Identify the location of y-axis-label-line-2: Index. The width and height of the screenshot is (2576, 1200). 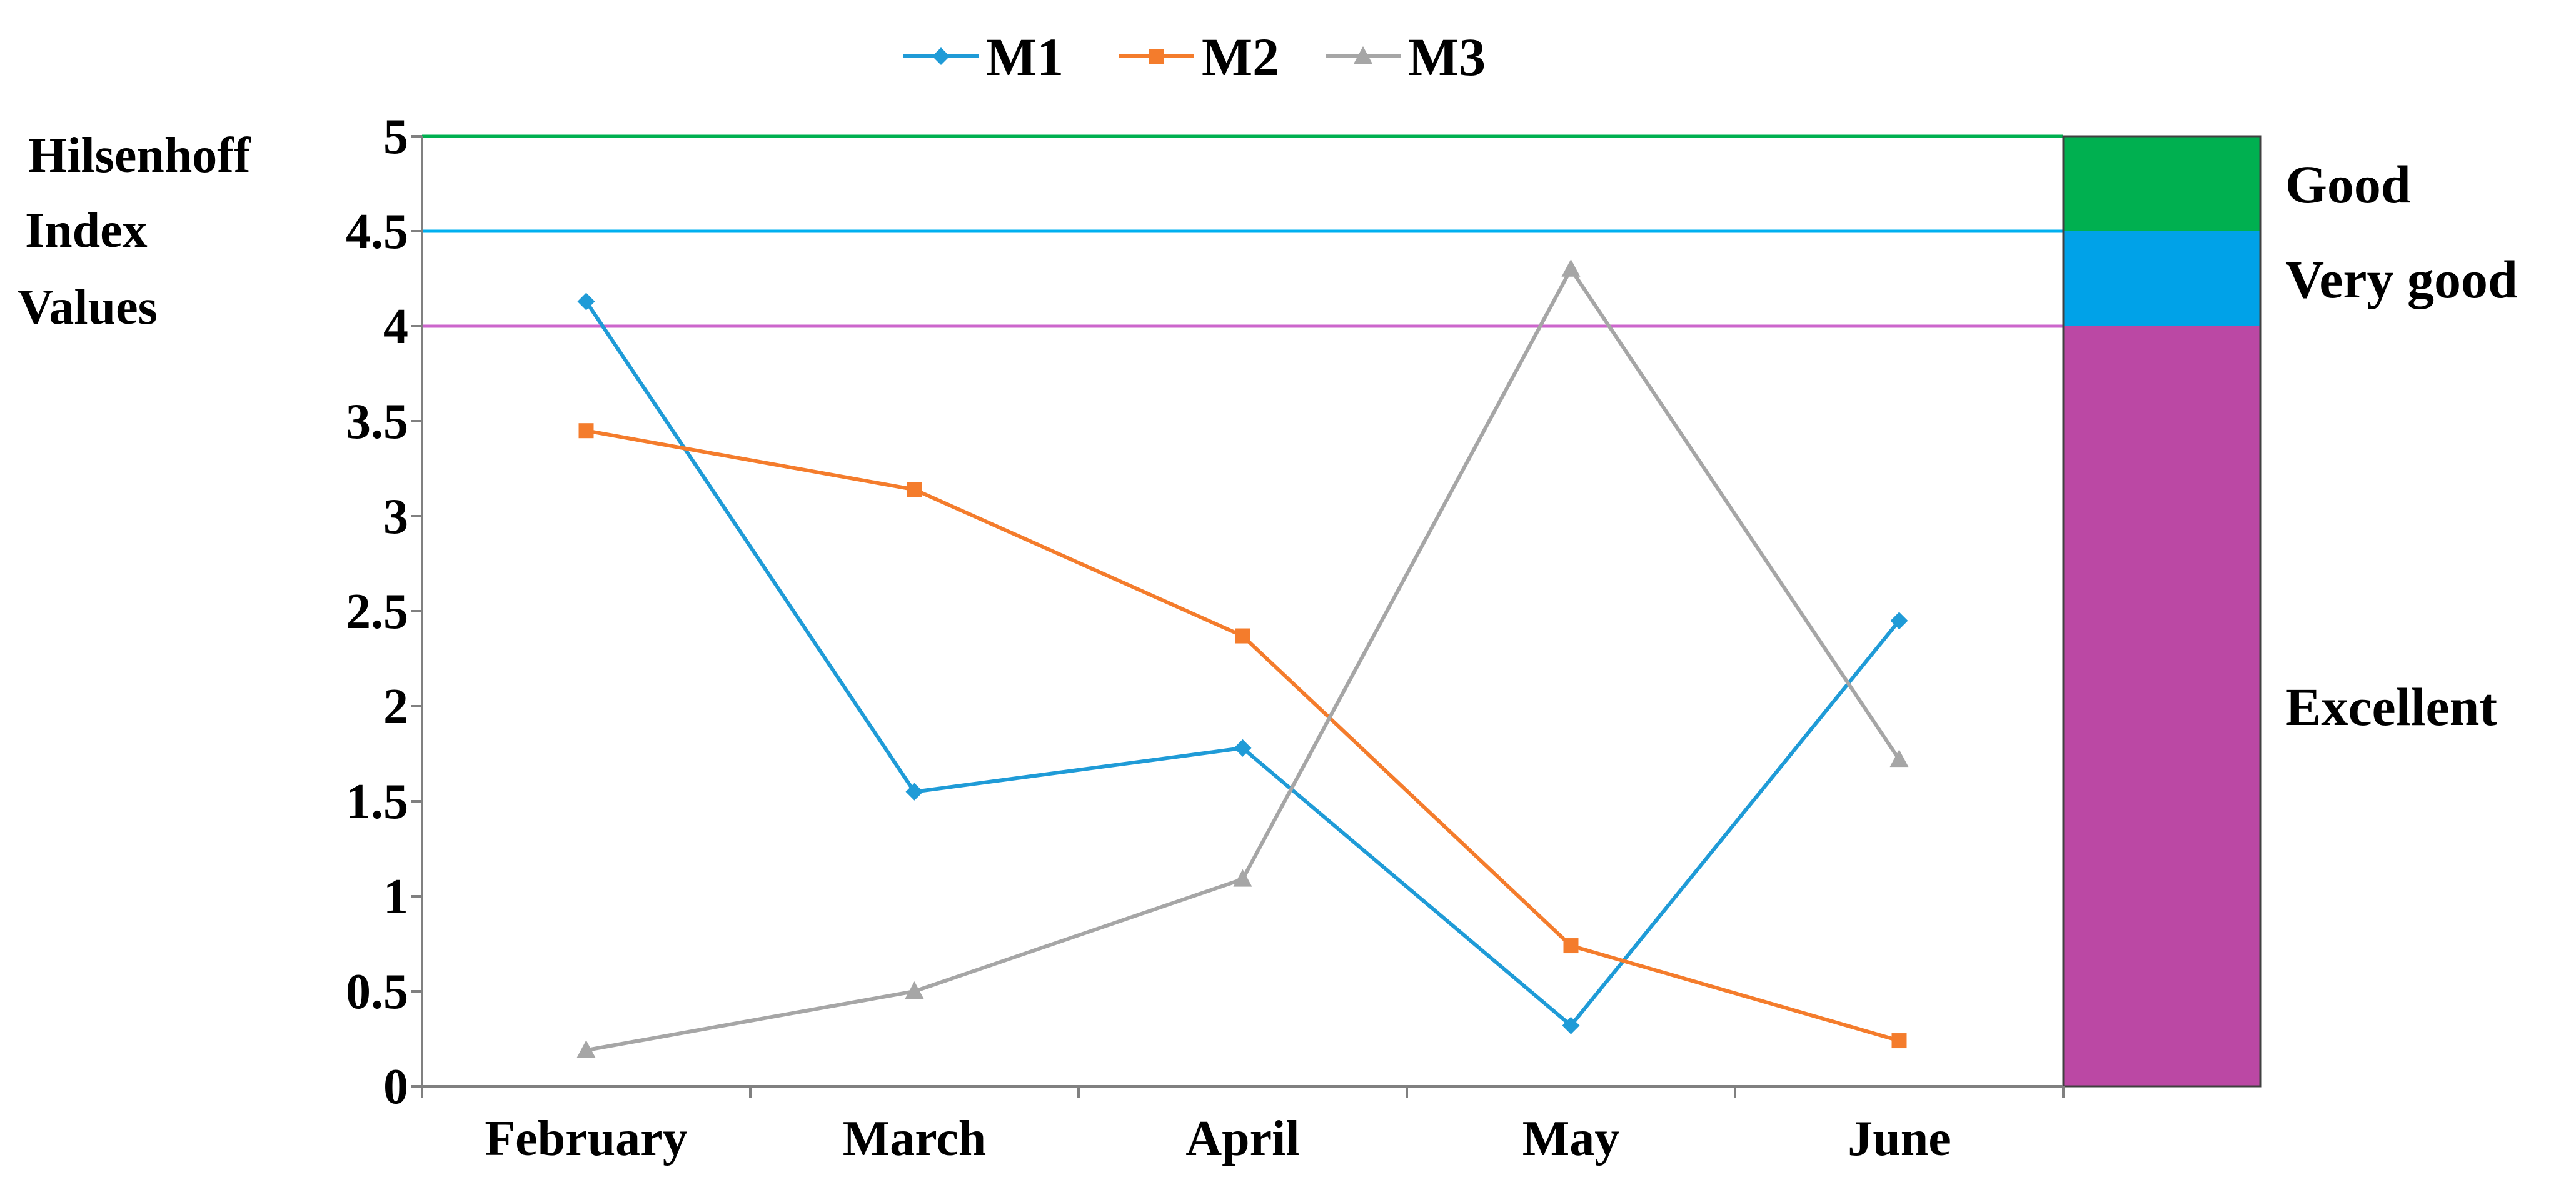
(86, 230).